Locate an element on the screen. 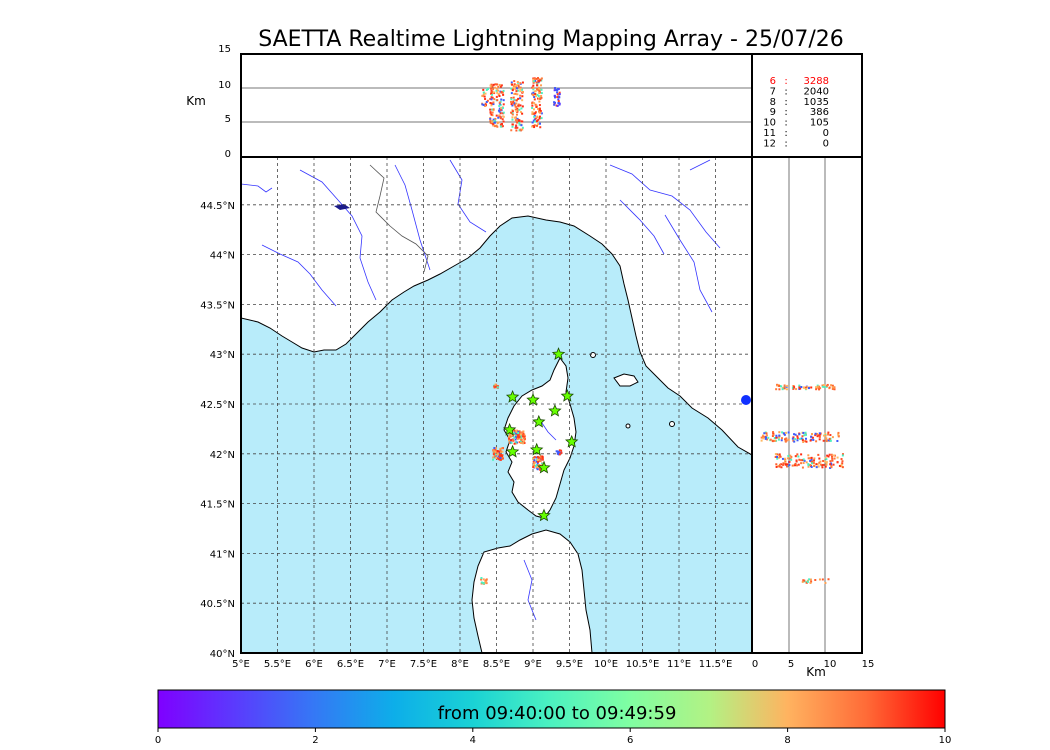  colorbar-tick: 6 is located at coordinates (630, 740).